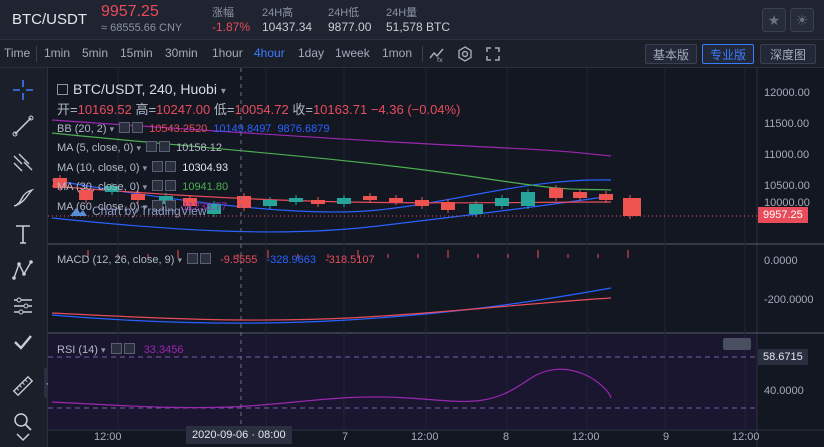  Describe the element at coordinates (17, 53) in the screenshot. I see `interval-time: Time` at that location.